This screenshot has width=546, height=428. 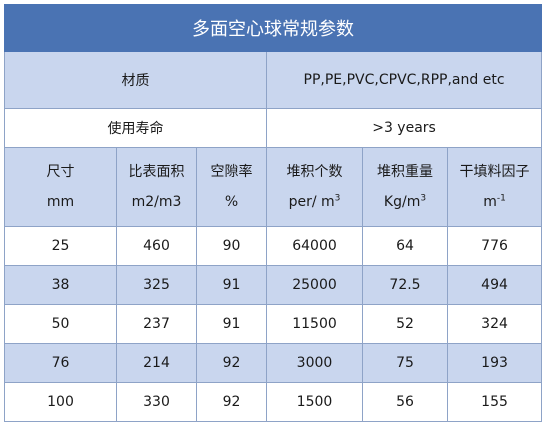 What do you see at coordinates (405, 201) in the screenshot?
I see `col-unit: Kg/m3` at bounding box center [405, 201].